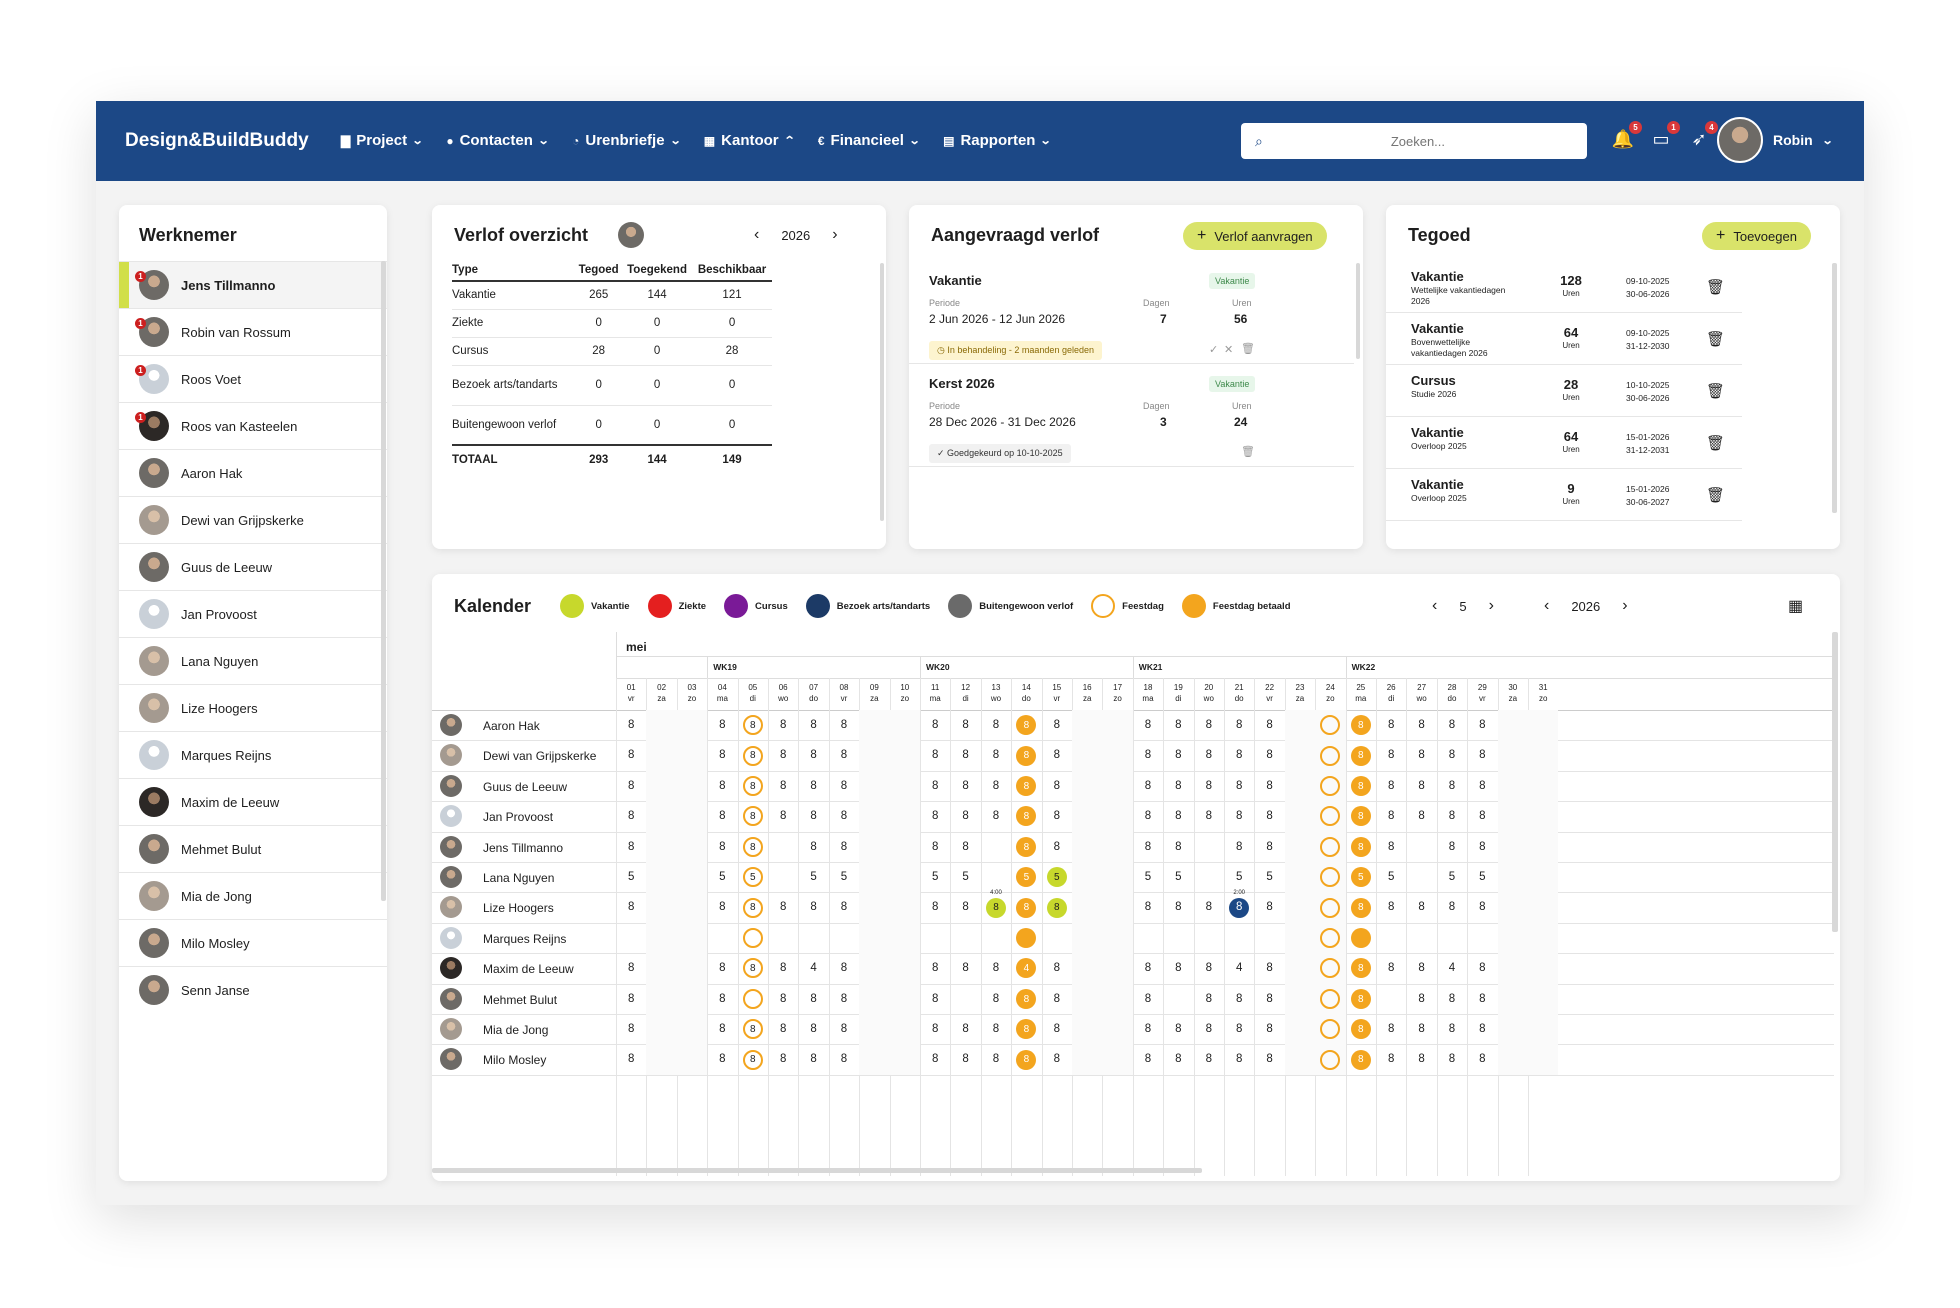 This screenshot has height=1308, width=1960. What do you see at coordinates (749, 140) in the screenshot?
I see `menu-item-kantoor: ▦ Kantoor ⌃` at bounding box center [749, 140].